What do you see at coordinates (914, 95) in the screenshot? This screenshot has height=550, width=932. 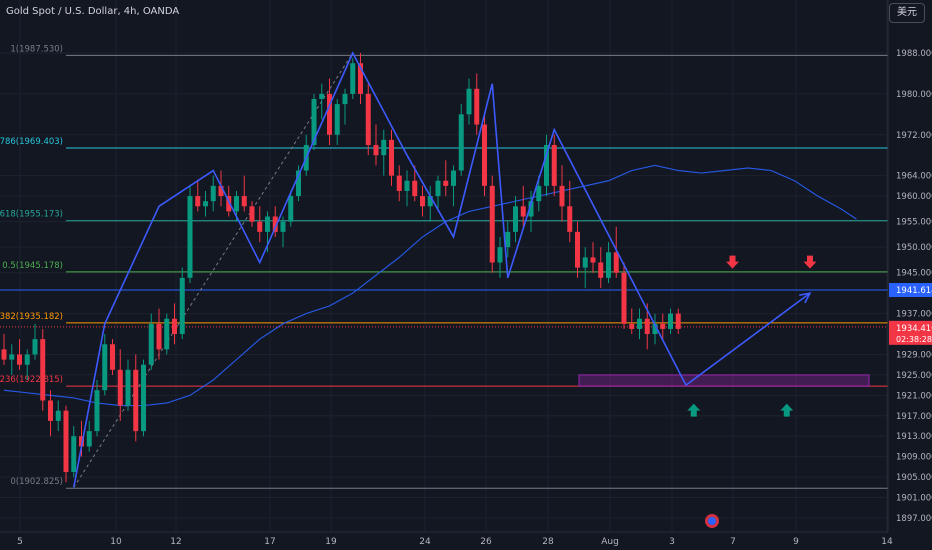 I see `price-tick-label: 1980.000` at bounding box center [914, 95].